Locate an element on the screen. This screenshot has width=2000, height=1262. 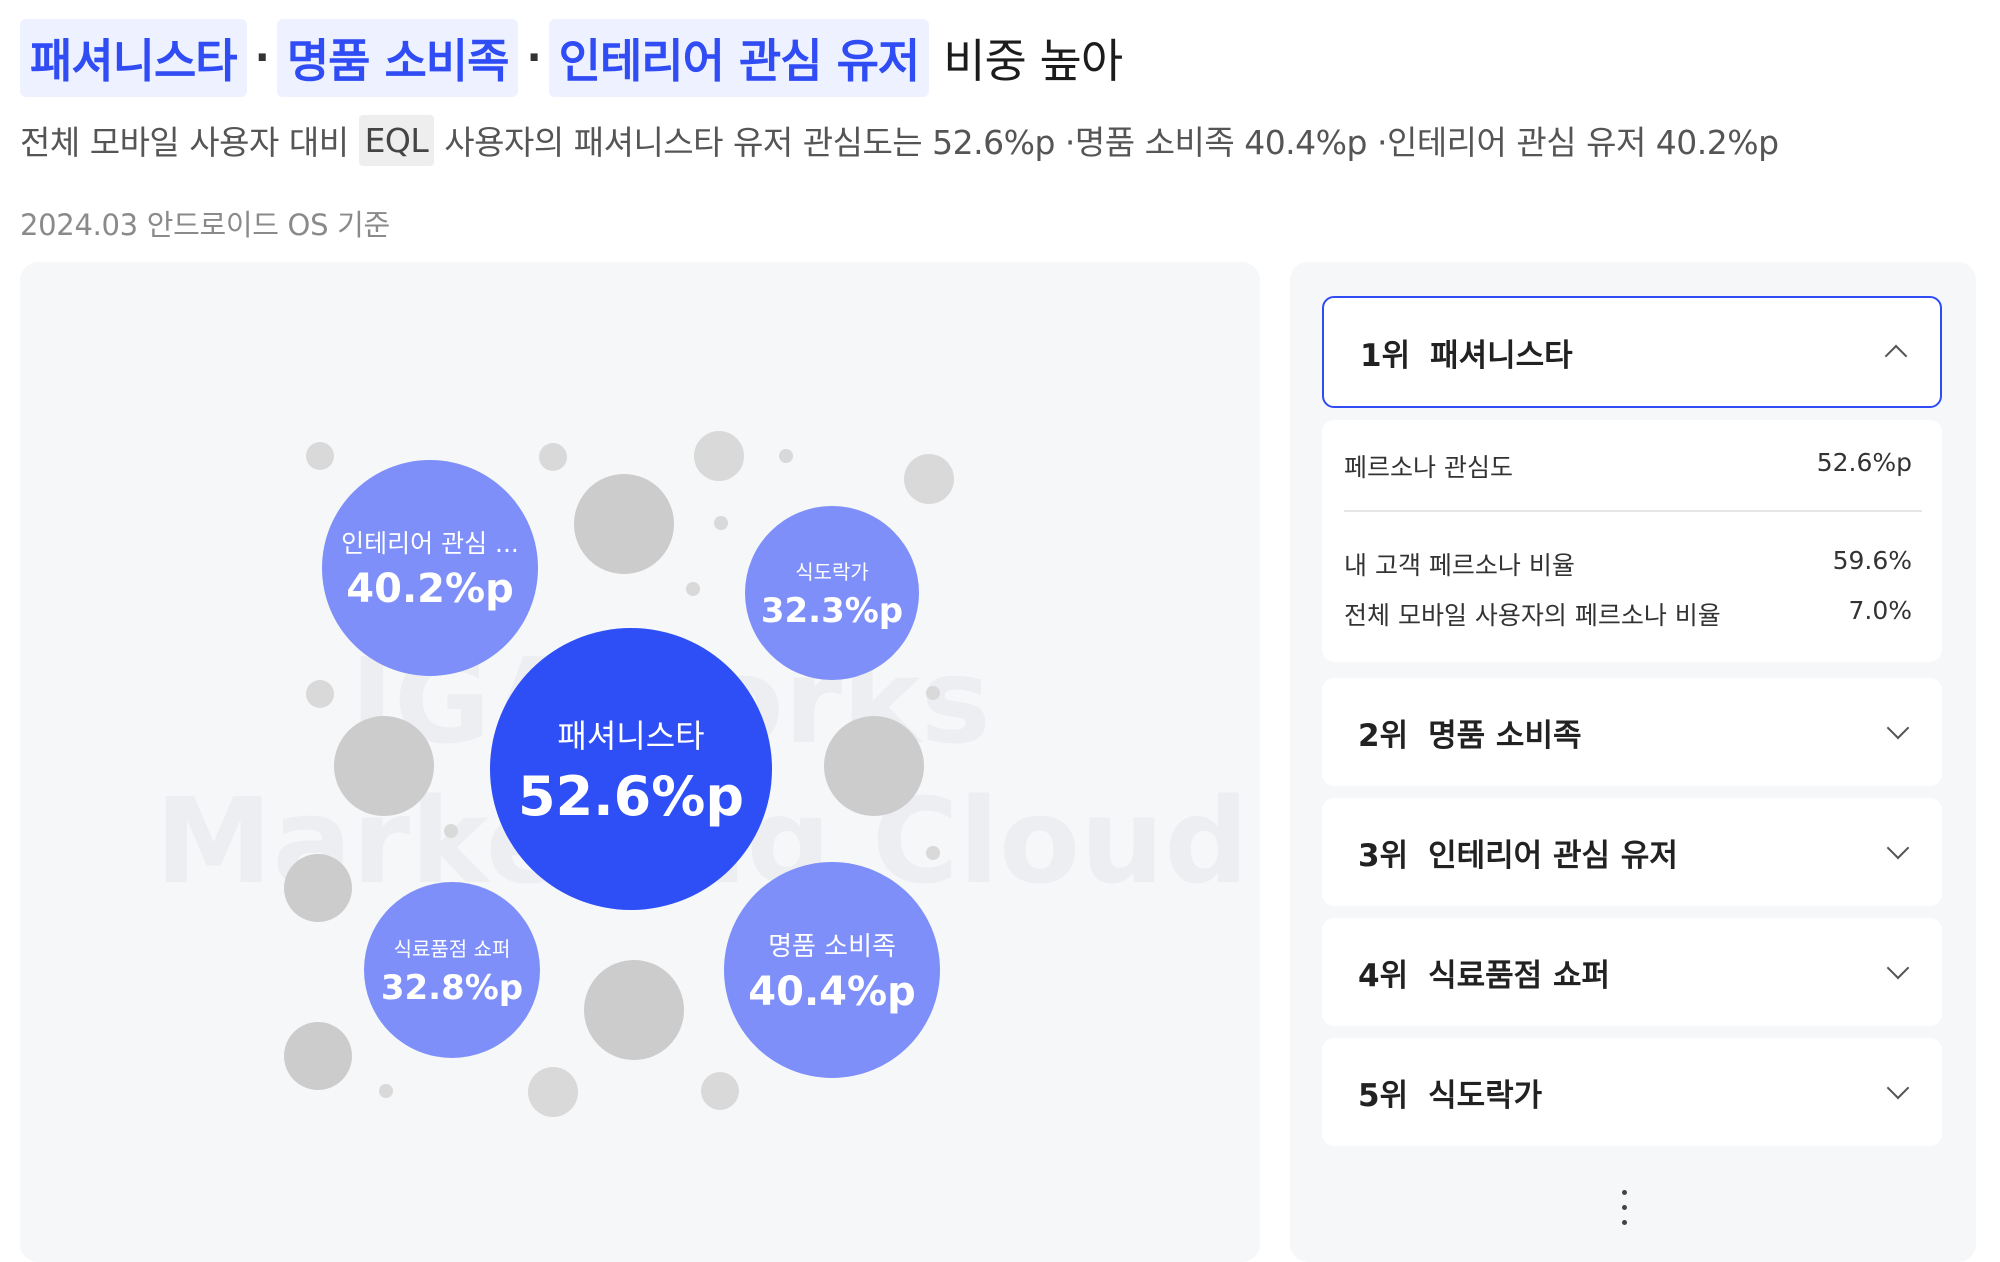
headline-chip-interior: 인테리어 관심 유저 is located at coordinates (739, 58).